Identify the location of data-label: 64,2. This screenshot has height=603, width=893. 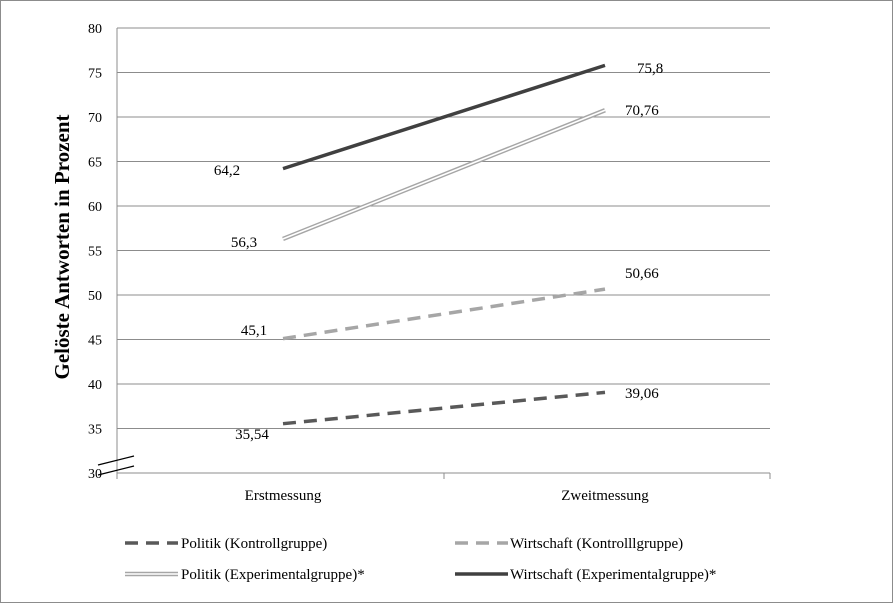
(227, 171).